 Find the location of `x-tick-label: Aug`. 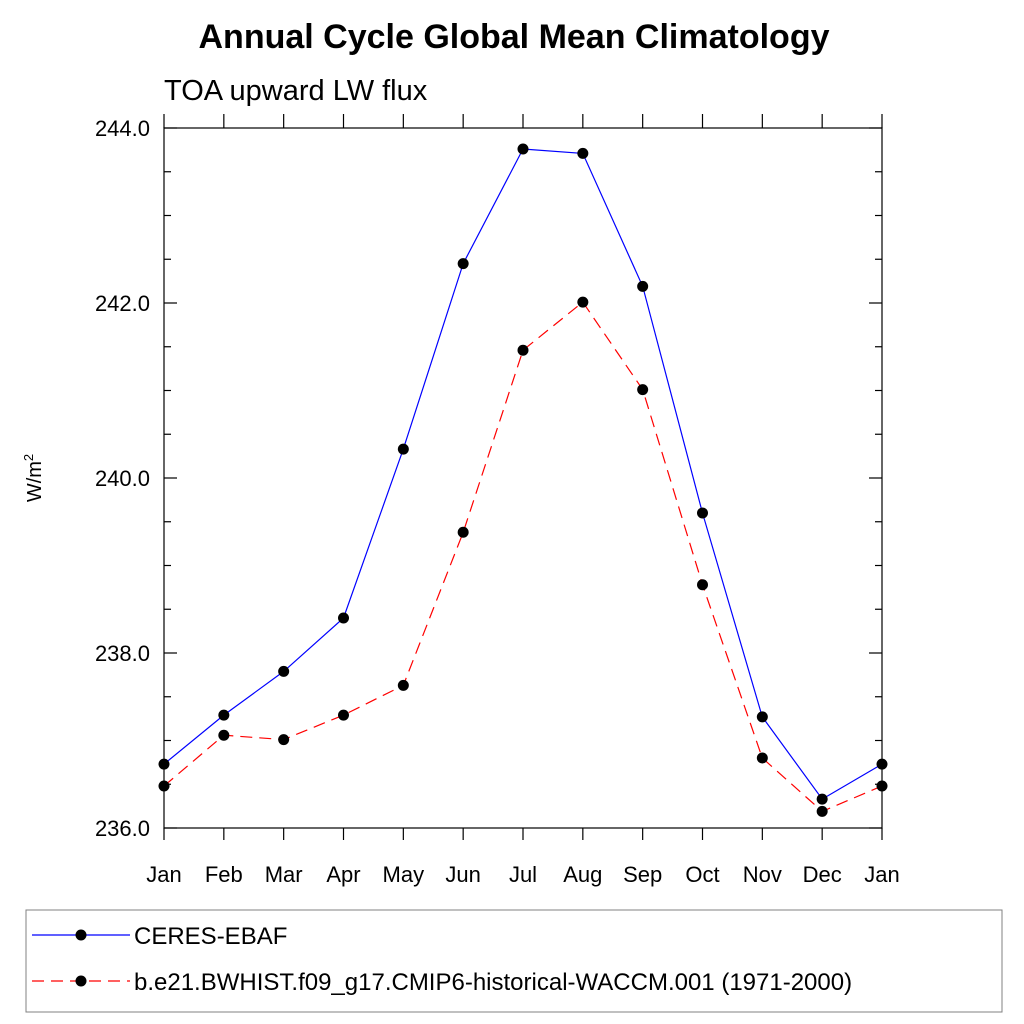

x-tick-label: Aug is located at coordinates (582, 874).